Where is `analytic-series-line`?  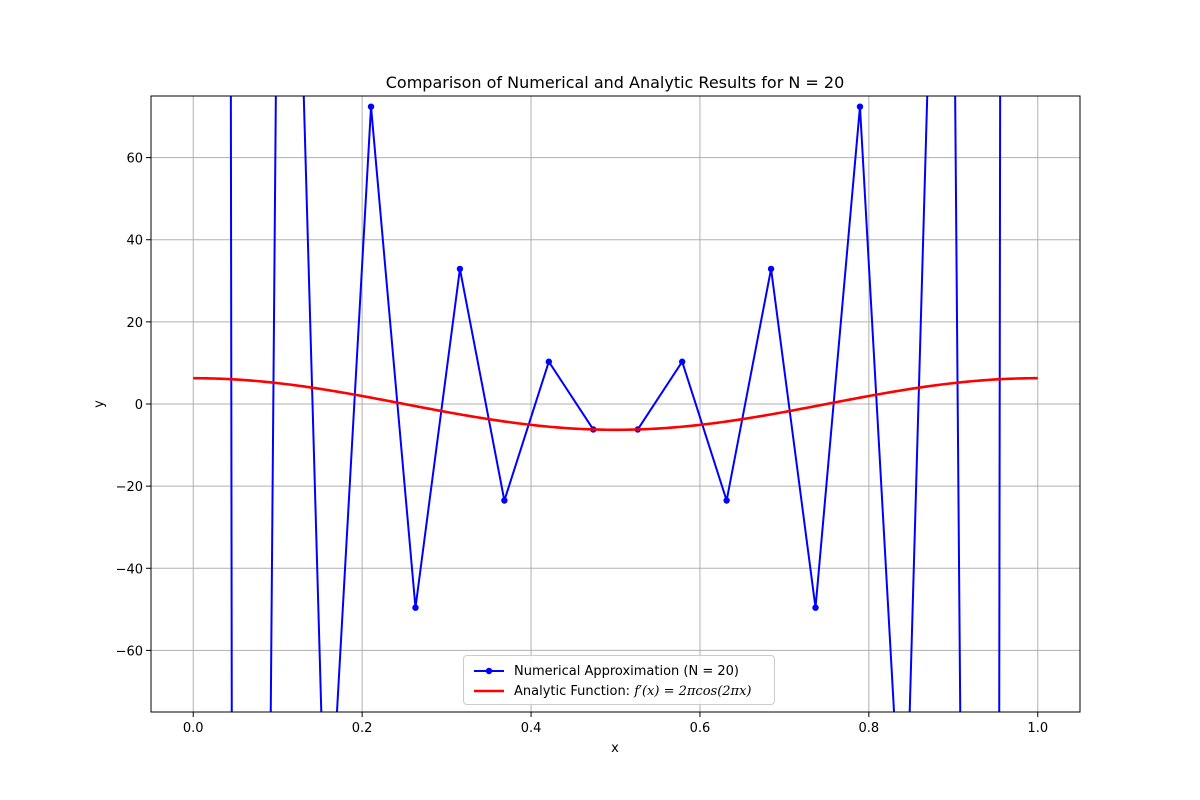 analytic-series-line is located at coordinates (615, 404).